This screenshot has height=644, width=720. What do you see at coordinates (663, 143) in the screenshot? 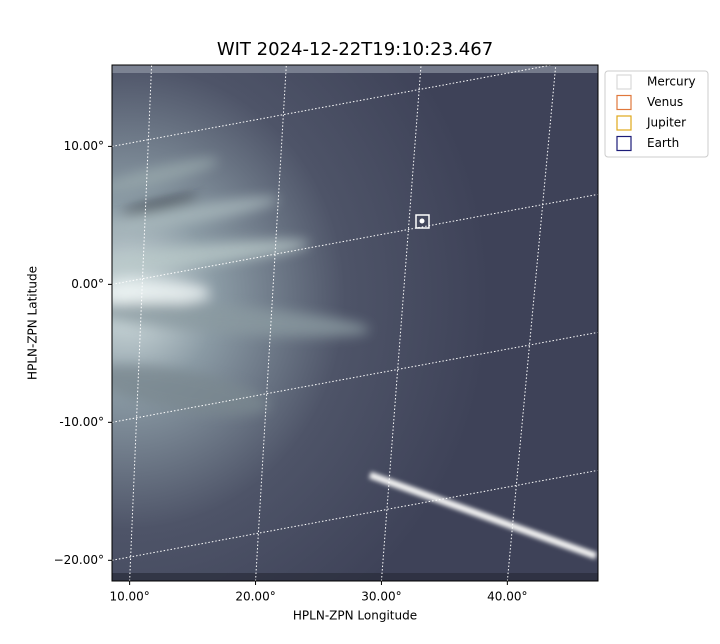
I see `legend-label: Earth` at bounding box center [663, 143].